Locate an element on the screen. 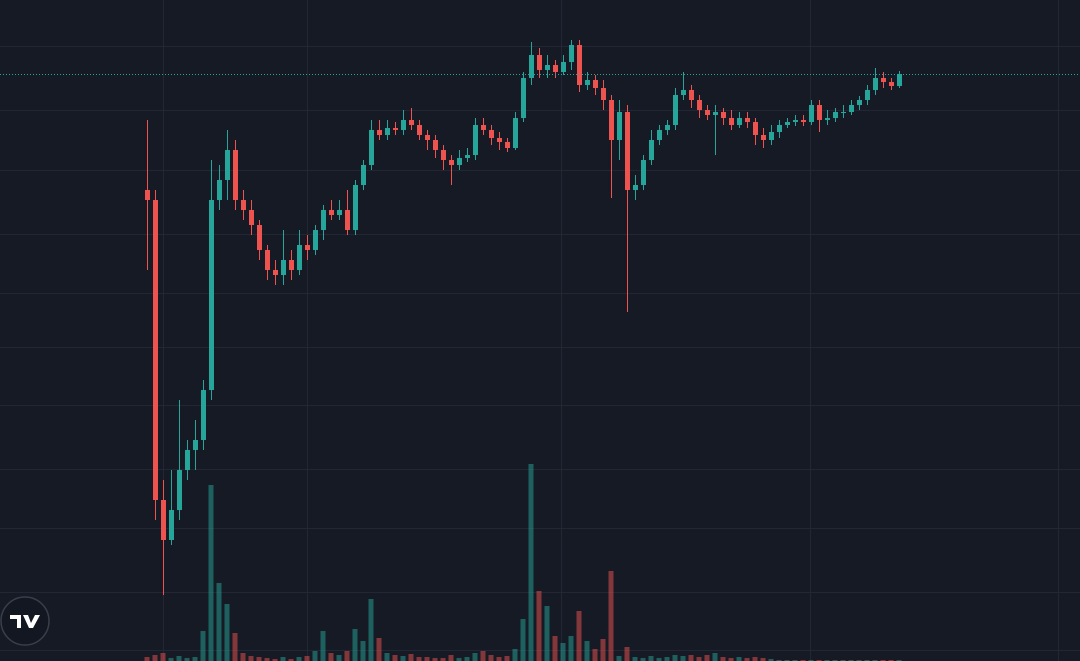 This screenshot has width=1080, height=661. logo-circle is located at coordinates (25, 621).